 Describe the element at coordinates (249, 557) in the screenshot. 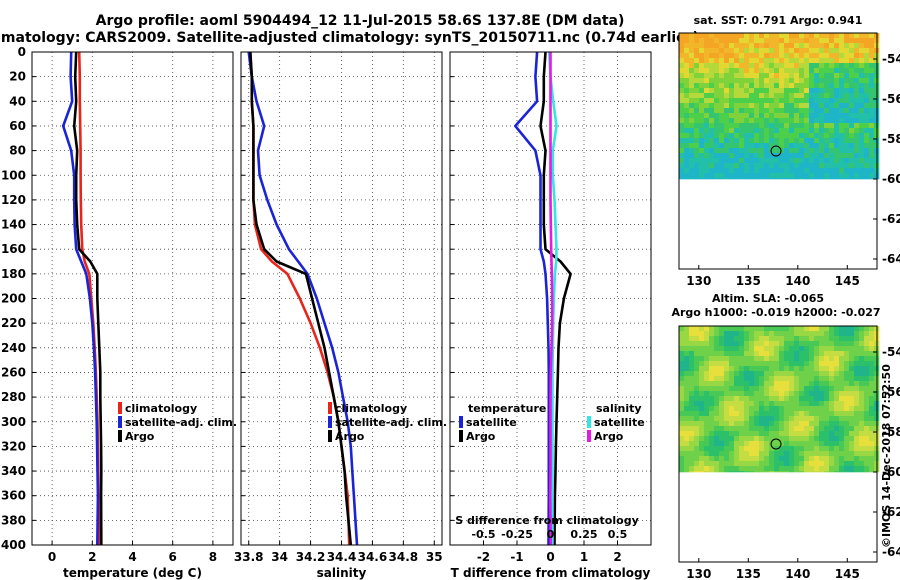

I see `x-tick-label: 33.8` at that location.